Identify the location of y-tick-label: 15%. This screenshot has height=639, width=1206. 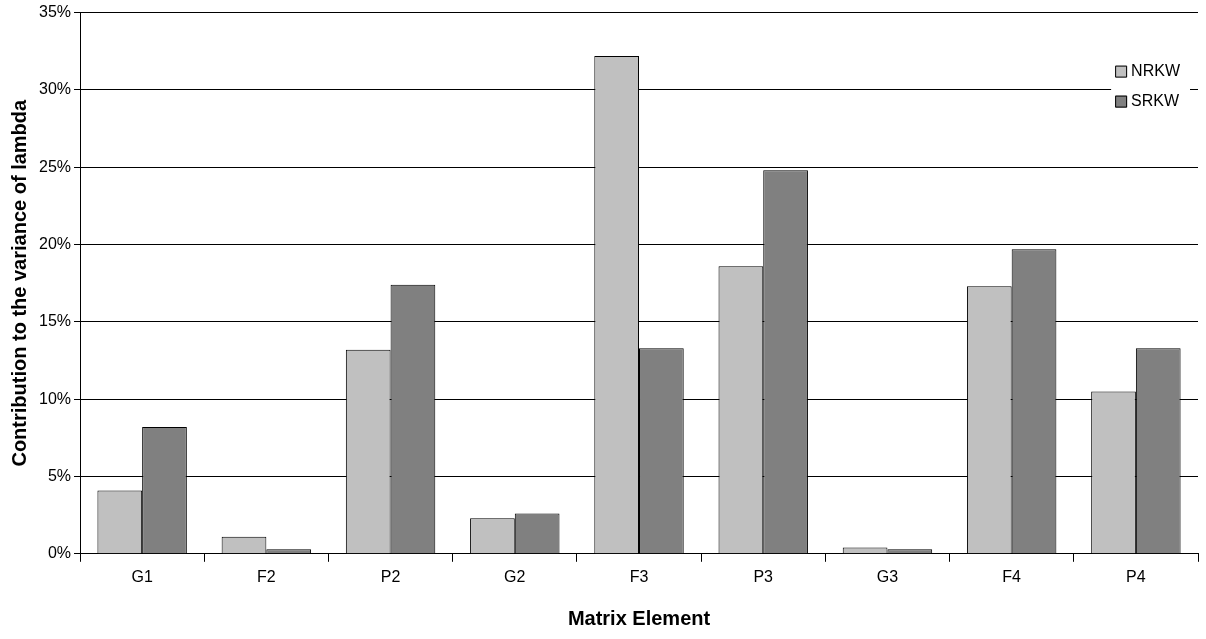
(55, 321).